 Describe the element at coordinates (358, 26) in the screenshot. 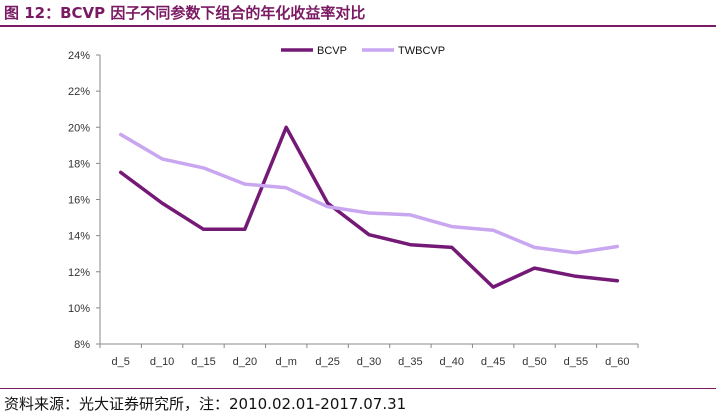

I see `title-divider` at that location.